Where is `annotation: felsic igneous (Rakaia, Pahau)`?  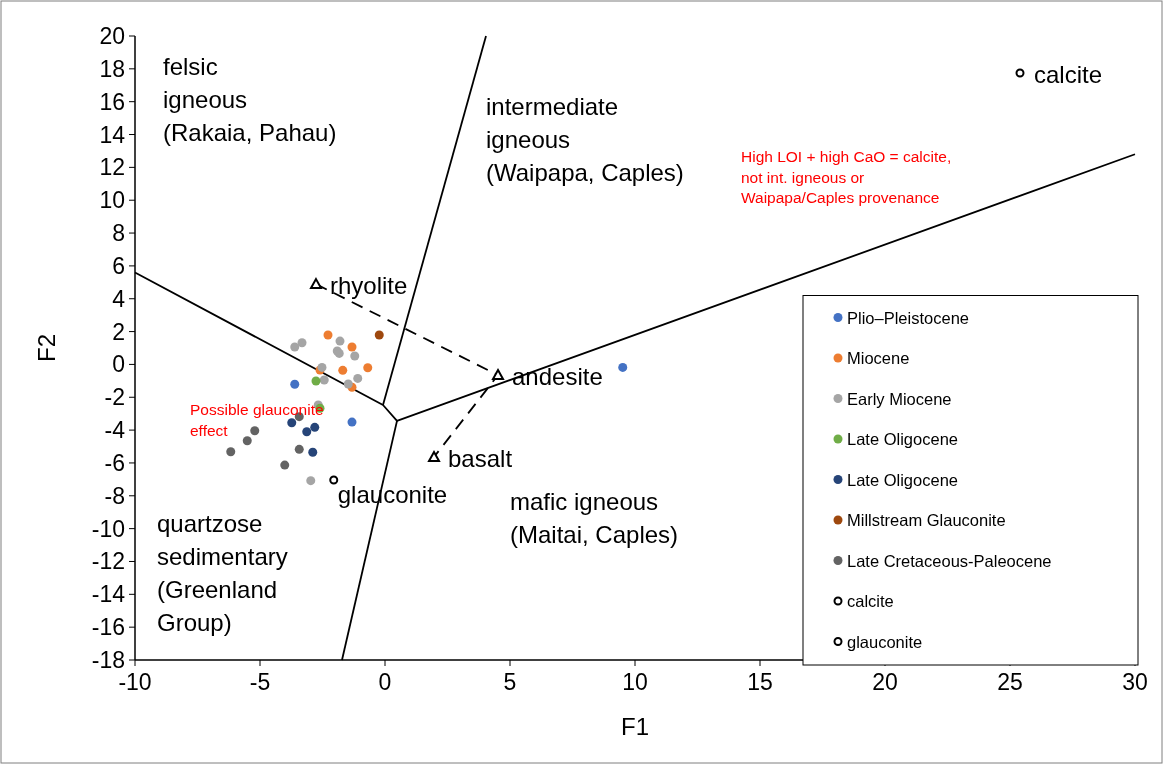
annotation: felsic igneous (Rakaia, Pahau) is located at coordinates (250, 99).